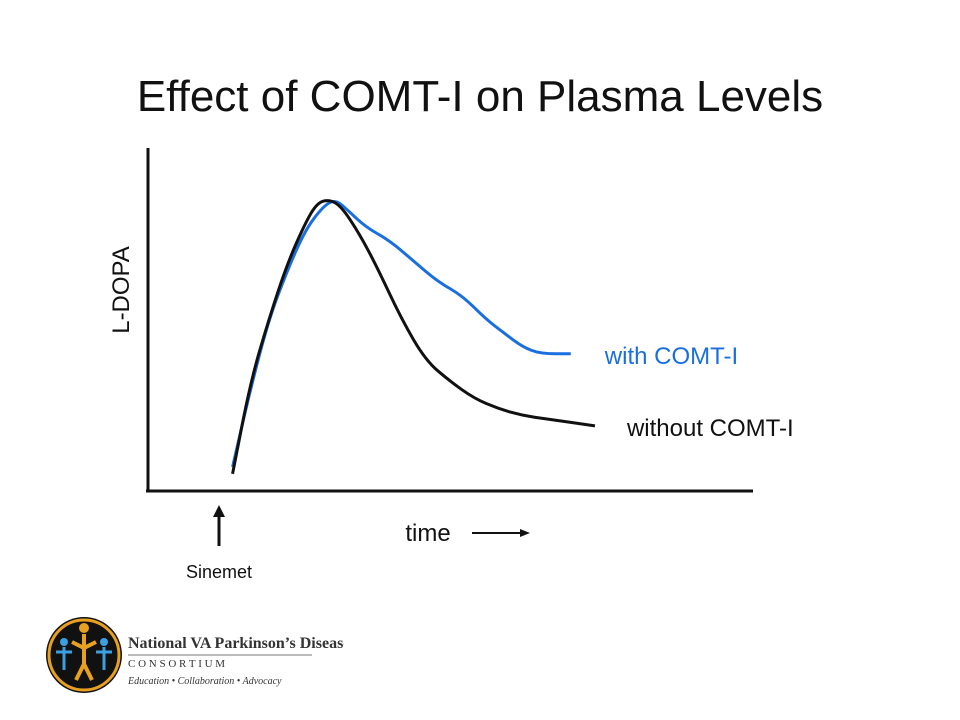 This screenshot has width=960, height=720. What do you see at coordinates (427, 533) in the screenshot?
I see `x-axis-label: time` at bounding box center [427, 533].